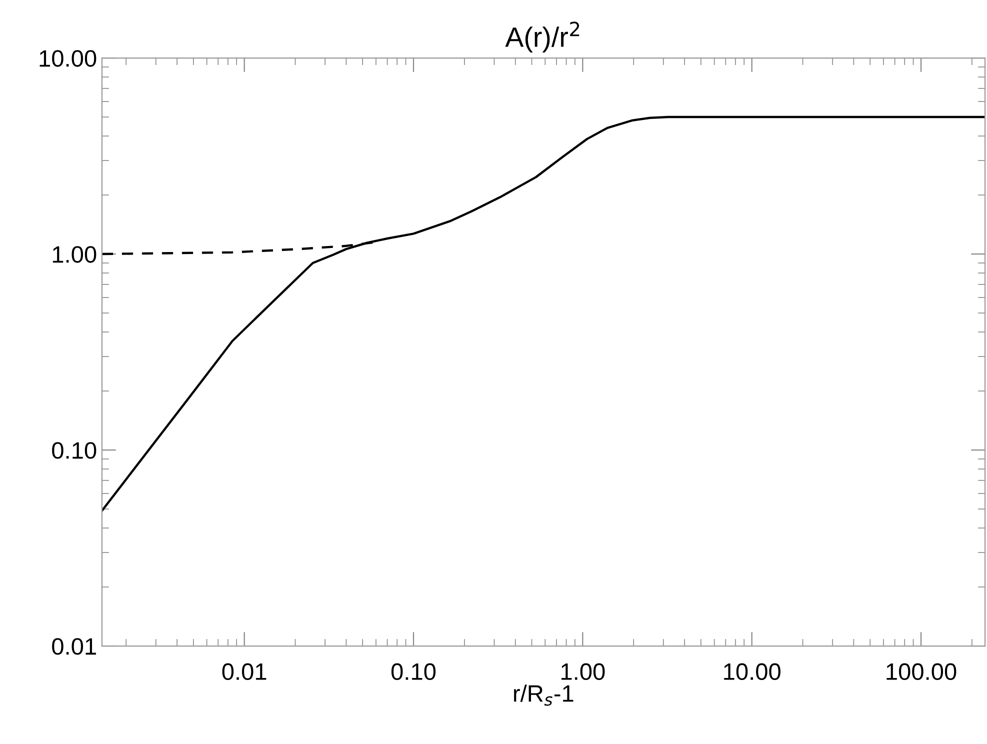 This screenshot has height=744, width=987. What do you see at coordinates (74, 254) in the screenshot?
I see `y-tick-label: 1.00` at bounding box center [74, 254].